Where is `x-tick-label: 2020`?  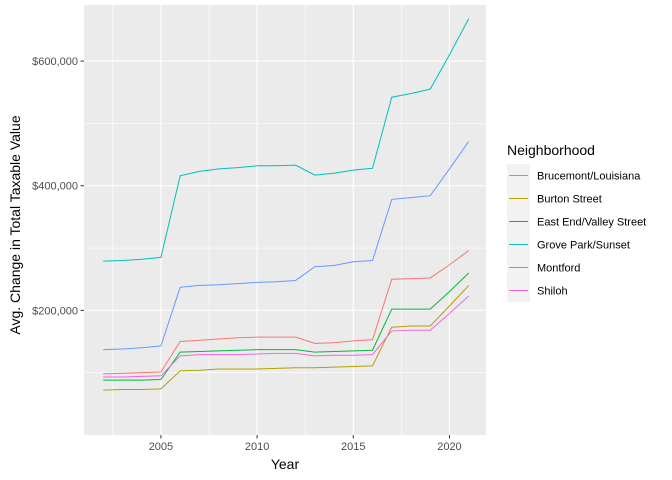 x-tick-label: 2020 is located at coordinates (449, 447).